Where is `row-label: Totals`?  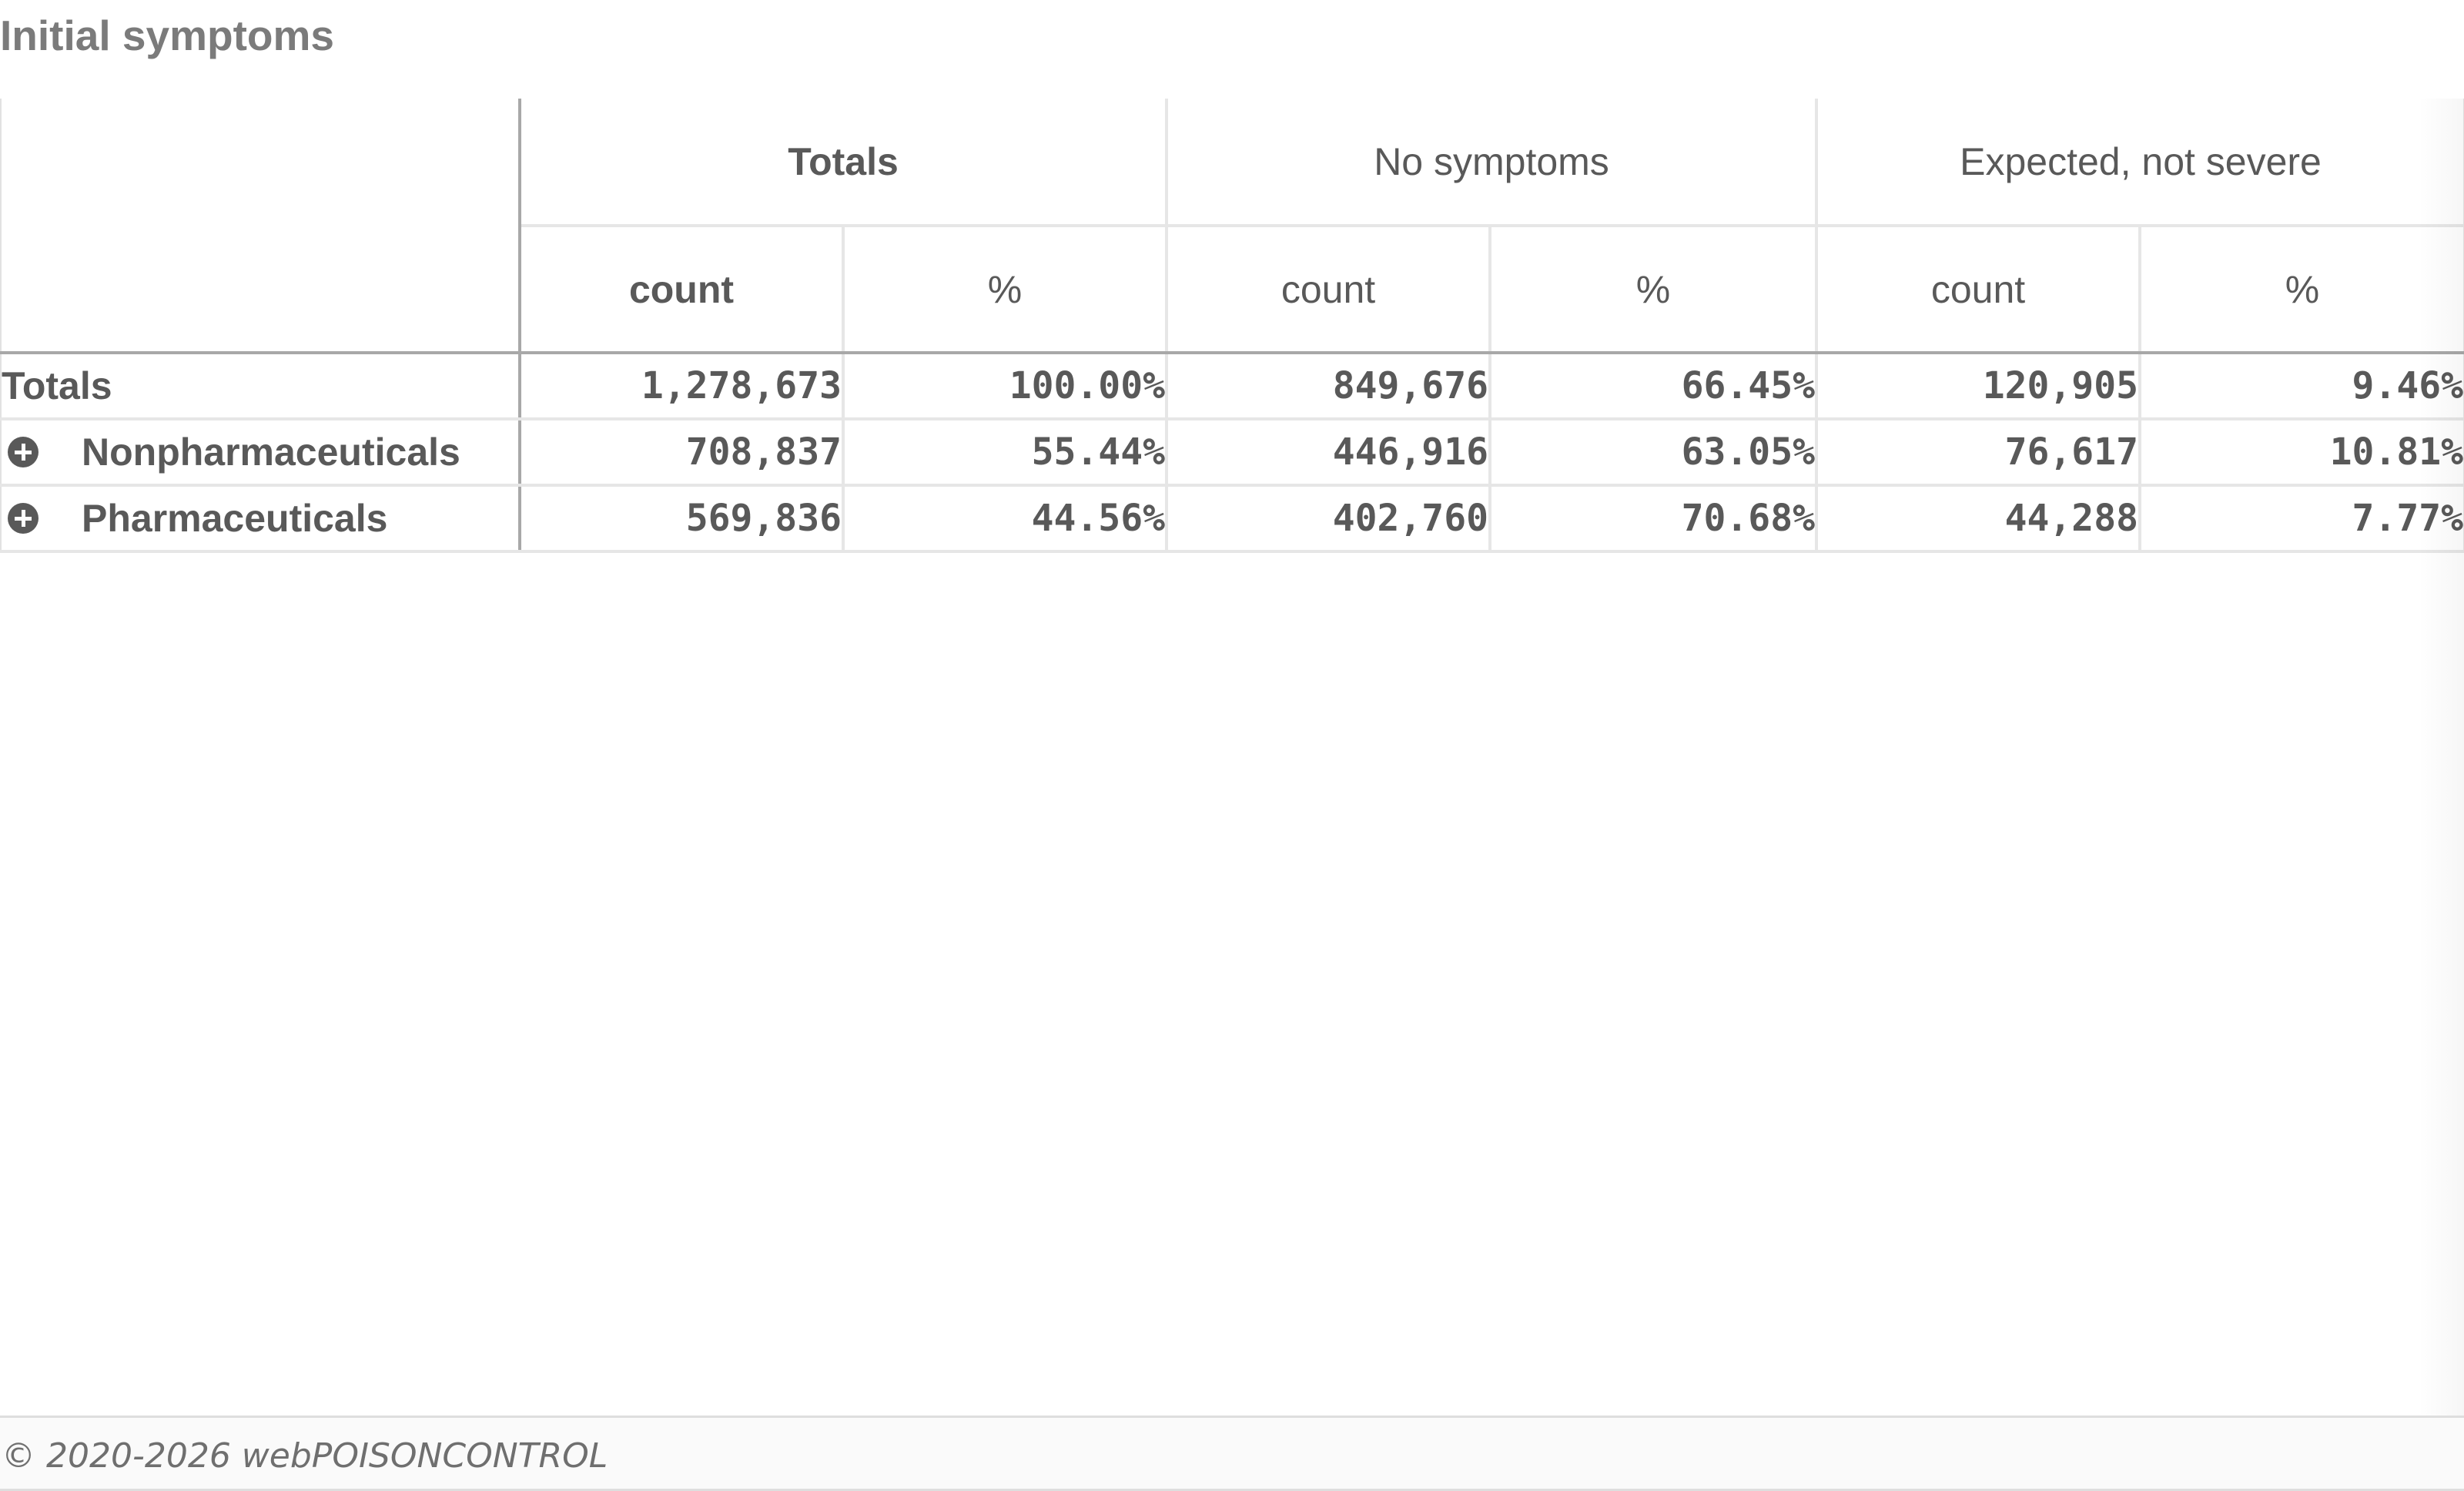
row-label: Totals is located at coordinates (260, 386).